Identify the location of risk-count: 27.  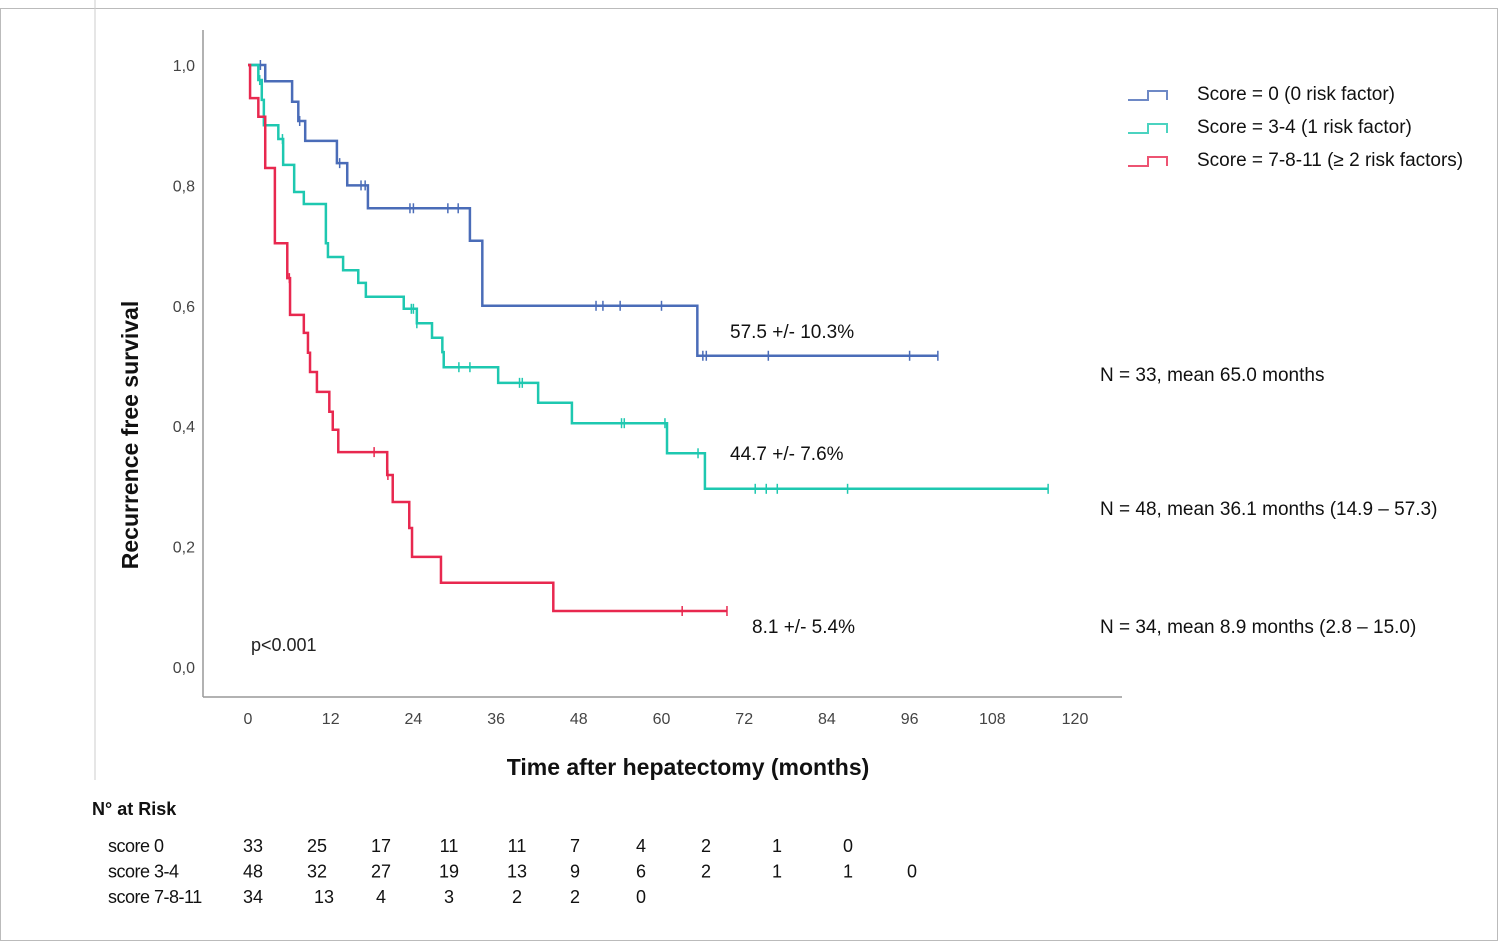
(381, 872).